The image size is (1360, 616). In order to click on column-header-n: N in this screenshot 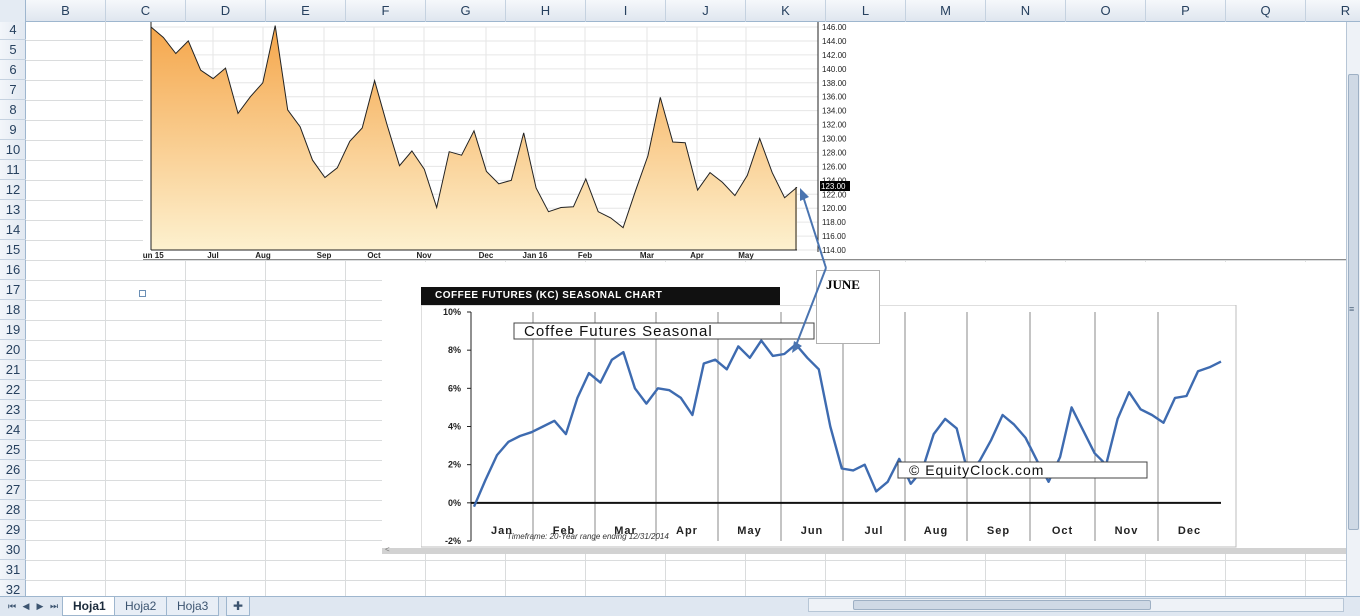, I will do `click(1026, 11)`.